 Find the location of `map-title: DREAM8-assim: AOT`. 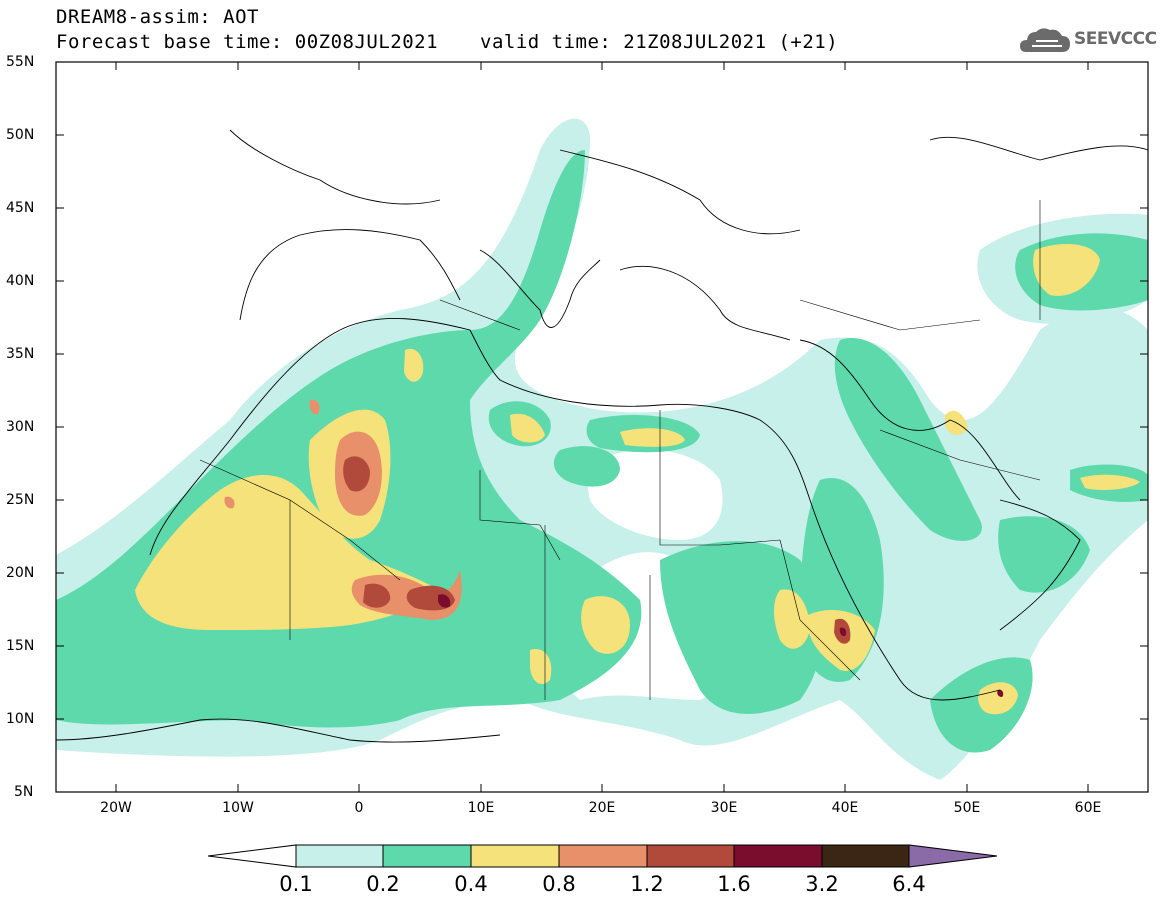

map-title: DREAM8-assim: AOT is located at coordinates (157, 17).